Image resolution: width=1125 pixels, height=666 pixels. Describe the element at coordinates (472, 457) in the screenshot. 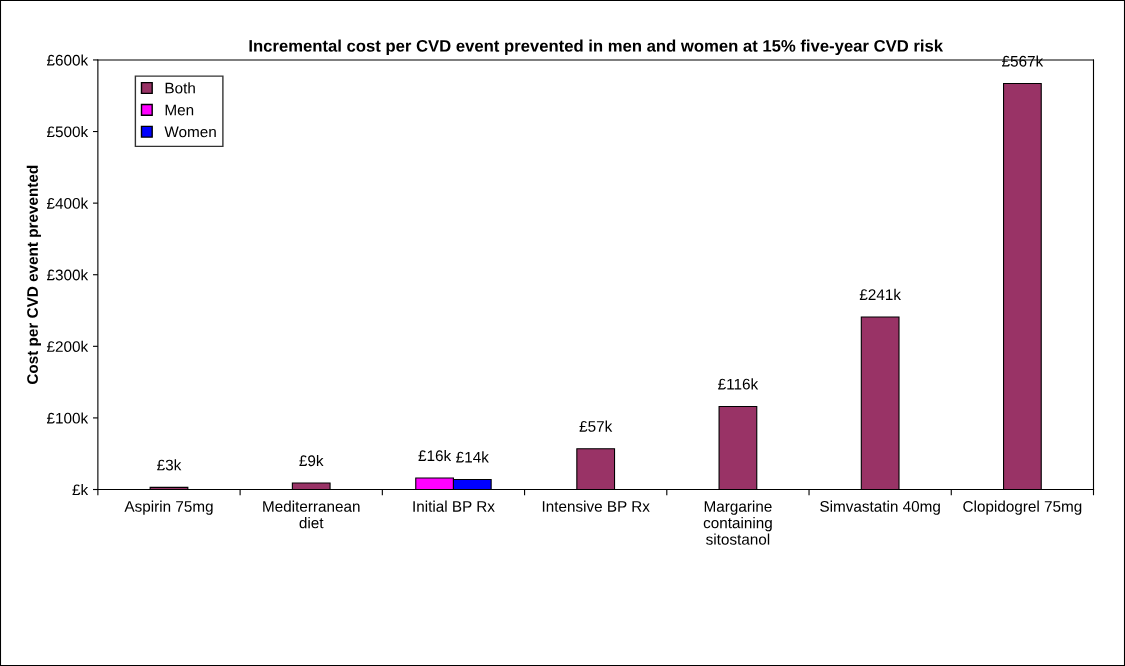

I see `data-label: £14k` at that location.